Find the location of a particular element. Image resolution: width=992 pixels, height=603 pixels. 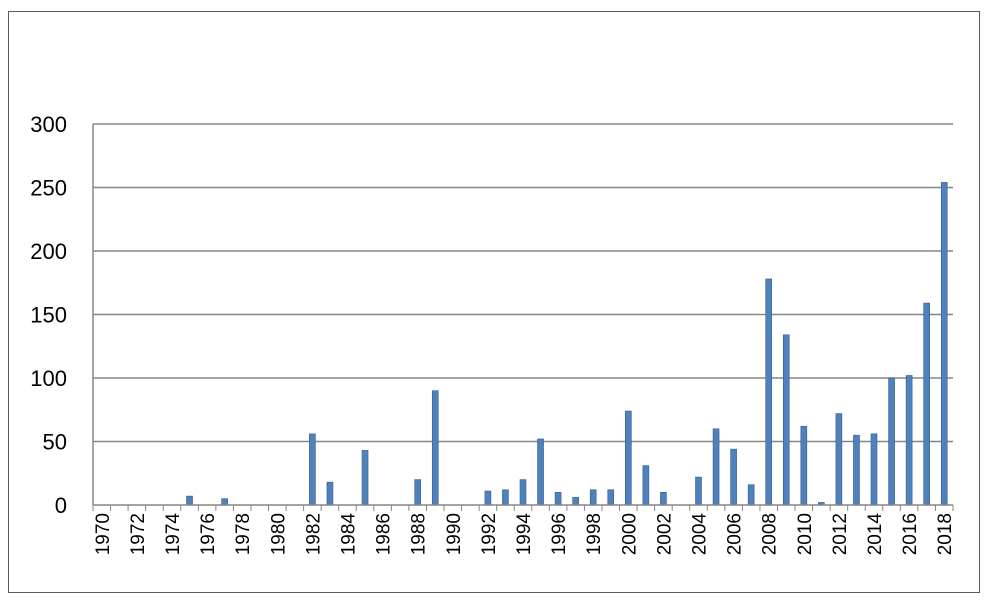

bar-2013 is located at coordinates (856, 470).